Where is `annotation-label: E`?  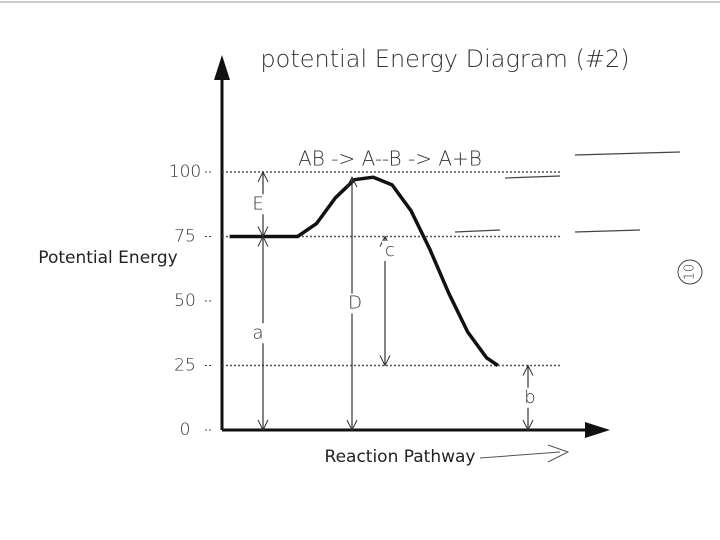 annotation-label: E is located at coordinates (257, 203).